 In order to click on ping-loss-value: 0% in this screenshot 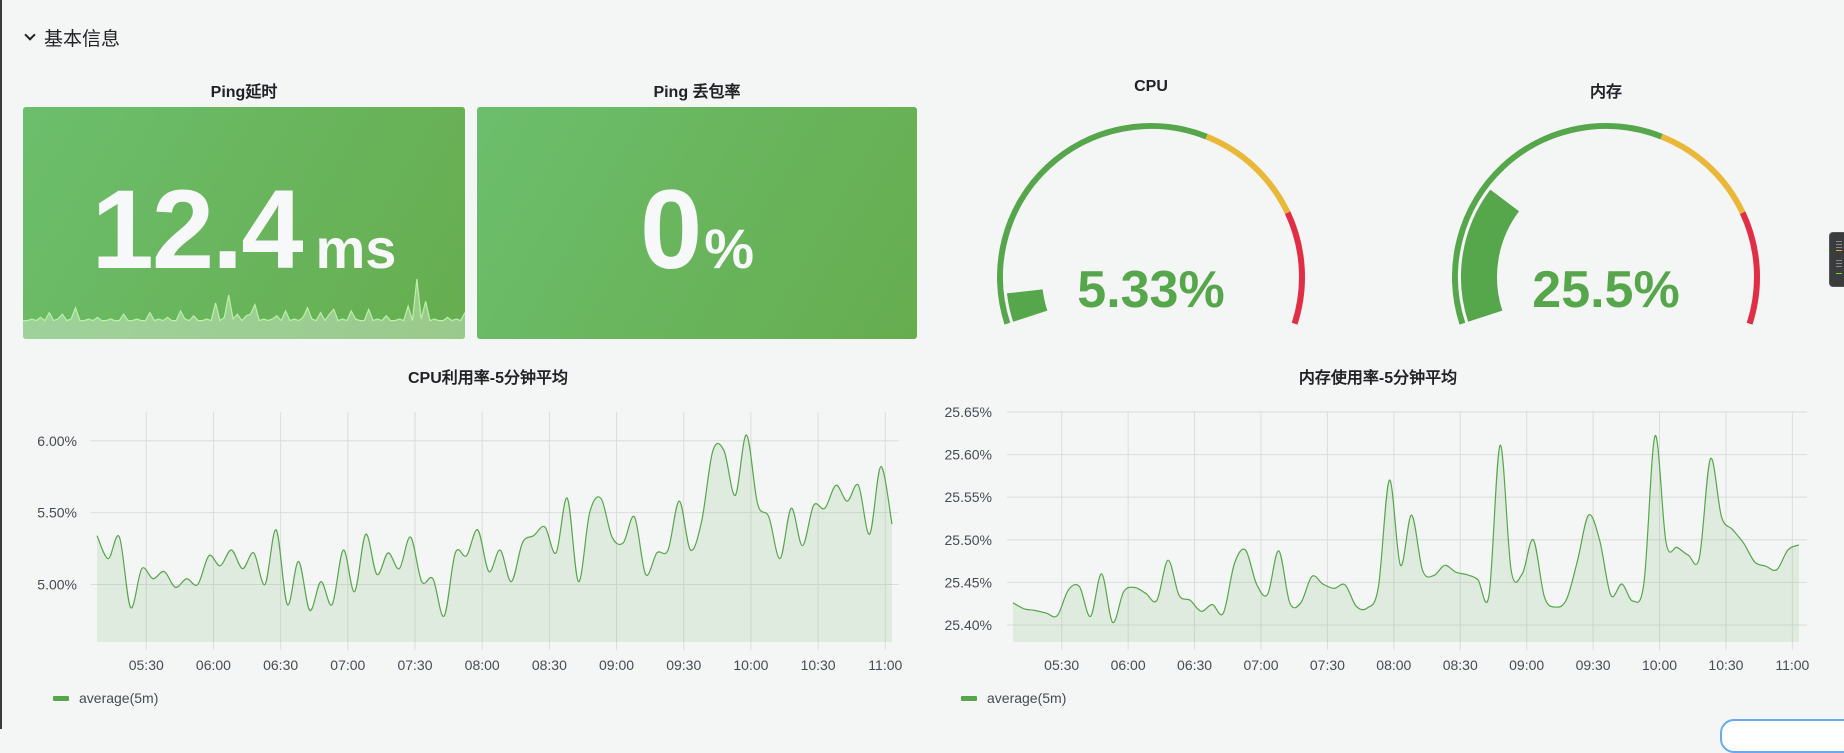, I will do `click(697, 229)`.